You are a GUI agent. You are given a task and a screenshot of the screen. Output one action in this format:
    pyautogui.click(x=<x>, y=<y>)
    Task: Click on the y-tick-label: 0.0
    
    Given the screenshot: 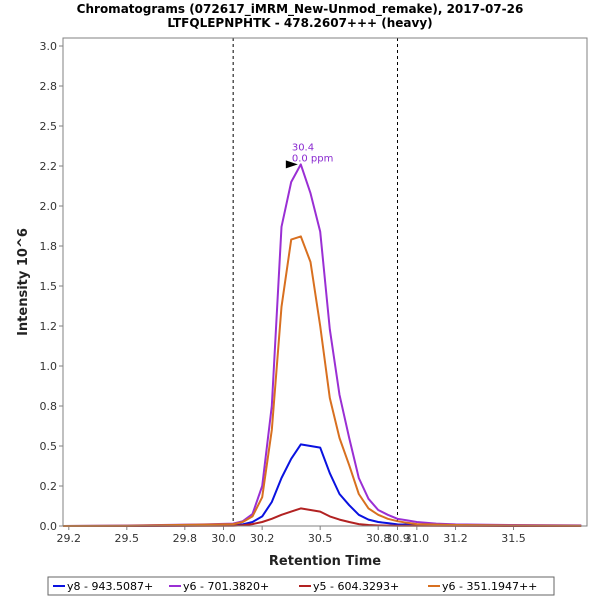 What is the action you would take?
    pyautogui.click(x=49, y=526)
    